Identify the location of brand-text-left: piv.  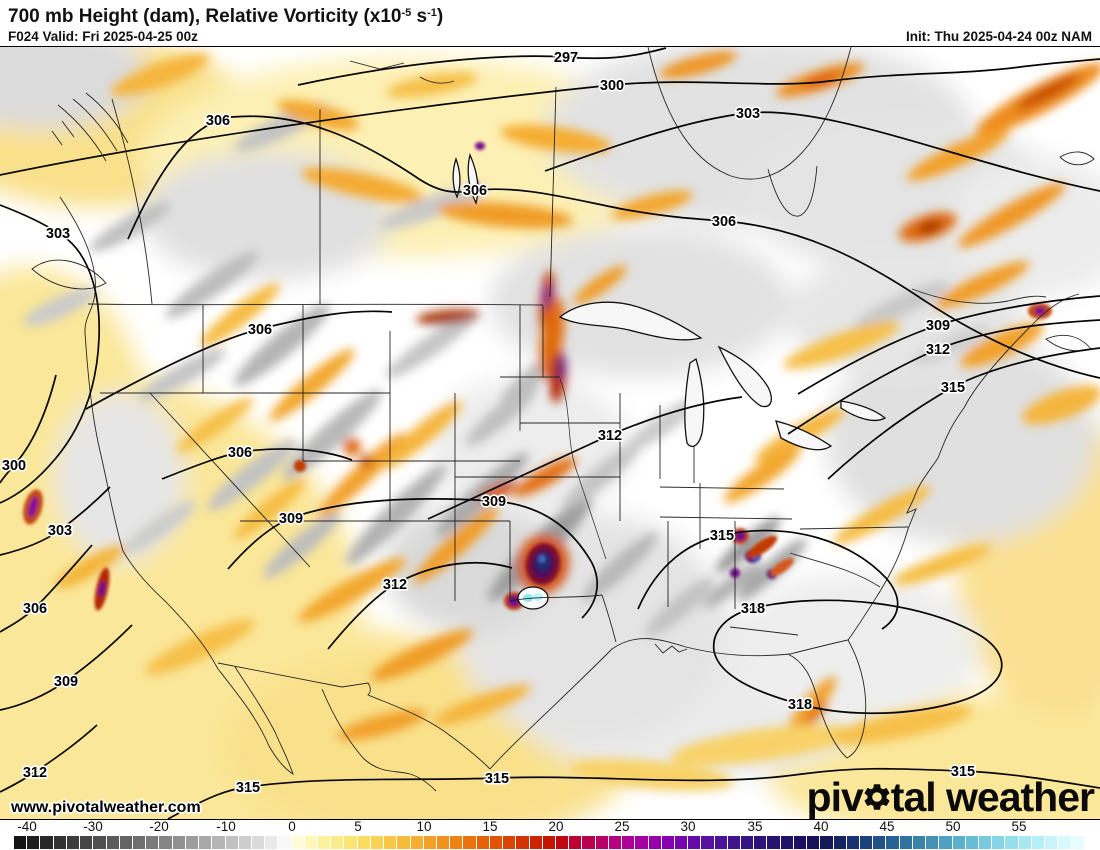
(835, 797).